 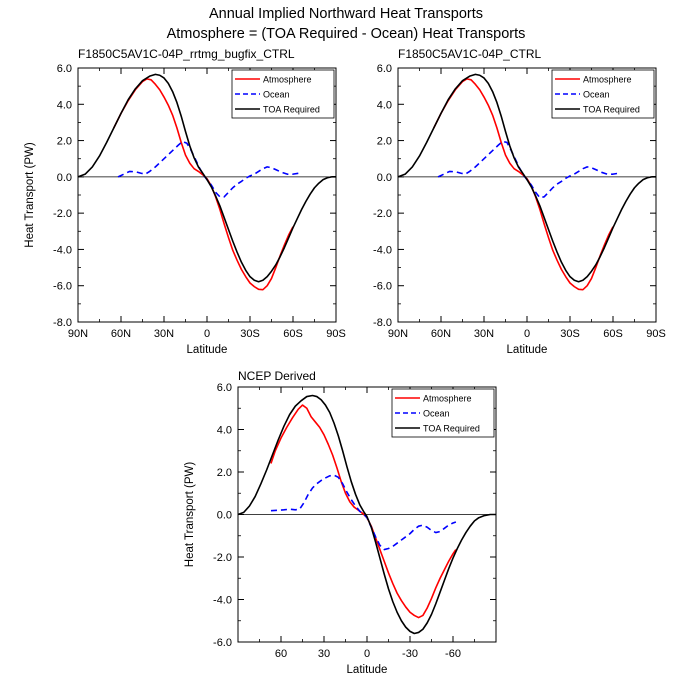 What do you see at coordinates (281, 654) in the screenshot?
I see `x-tick-label: 60` at bounding box center [281, 654].